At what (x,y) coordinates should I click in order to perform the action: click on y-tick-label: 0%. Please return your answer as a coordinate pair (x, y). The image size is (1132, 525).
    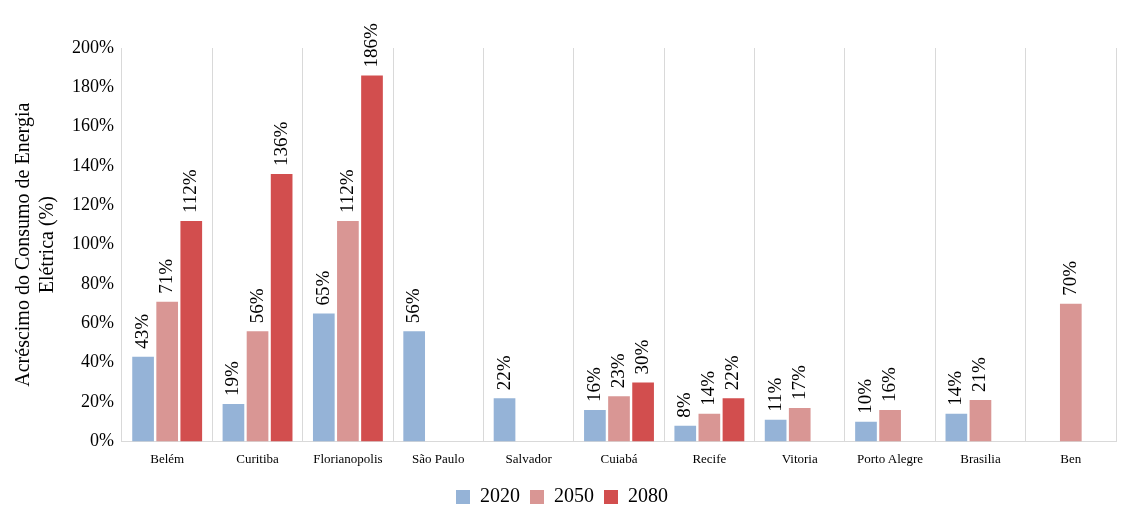
    Looking at the image, I should click on (101, 440).